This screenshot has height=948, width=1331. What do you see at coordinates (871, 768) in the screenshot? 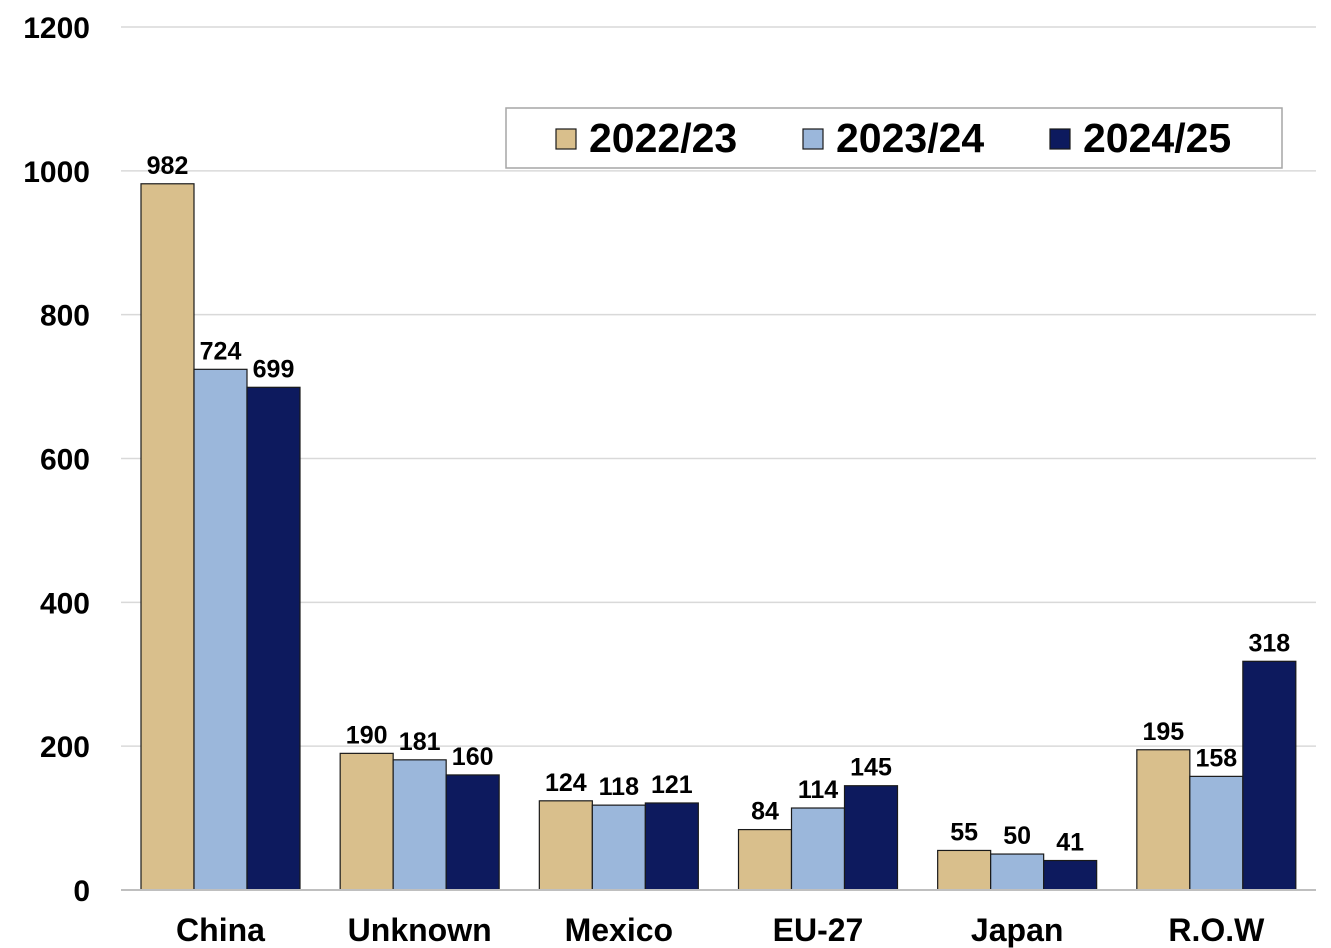
I see `data-label: 145` at bounding box center [871, 768].